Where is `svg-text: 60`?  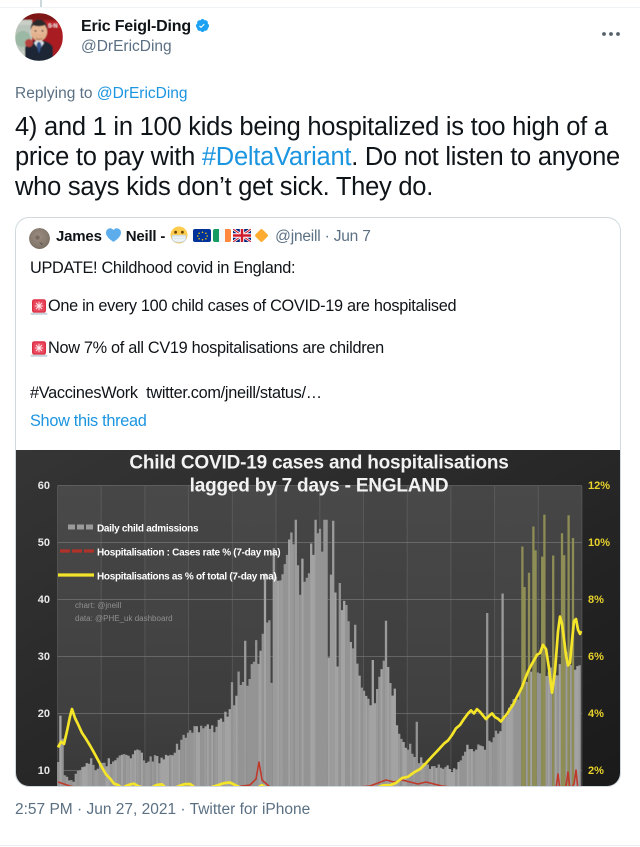 svg-text: 60 is located at coordinates (44, 486).